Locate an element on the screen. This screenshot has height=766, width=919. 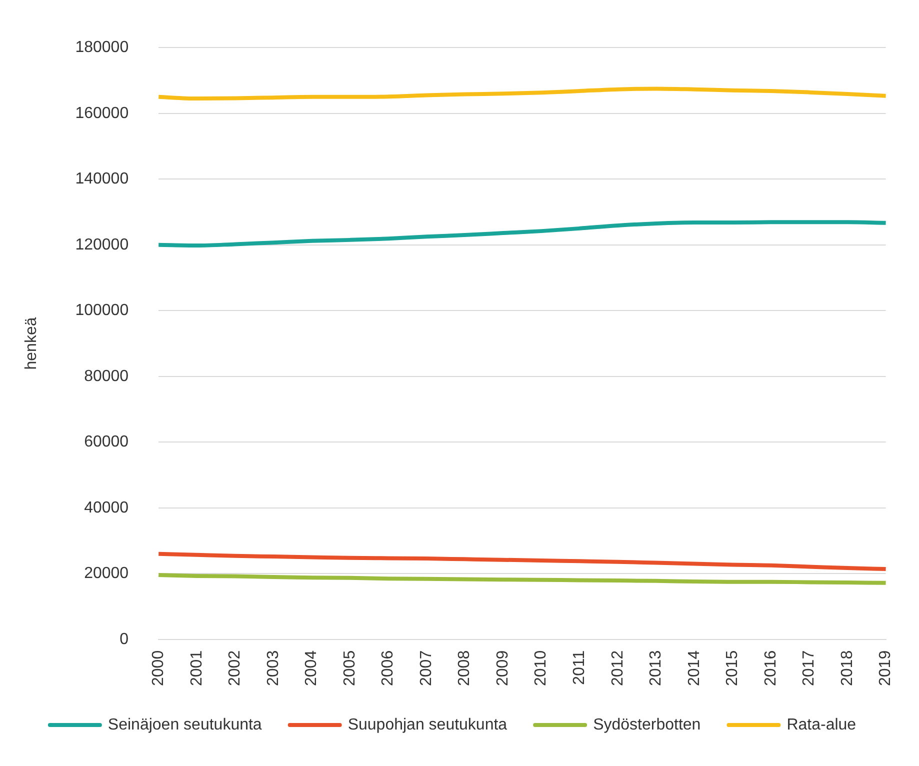
x-tick-label: 2014 is located at coordinates (694, 668).